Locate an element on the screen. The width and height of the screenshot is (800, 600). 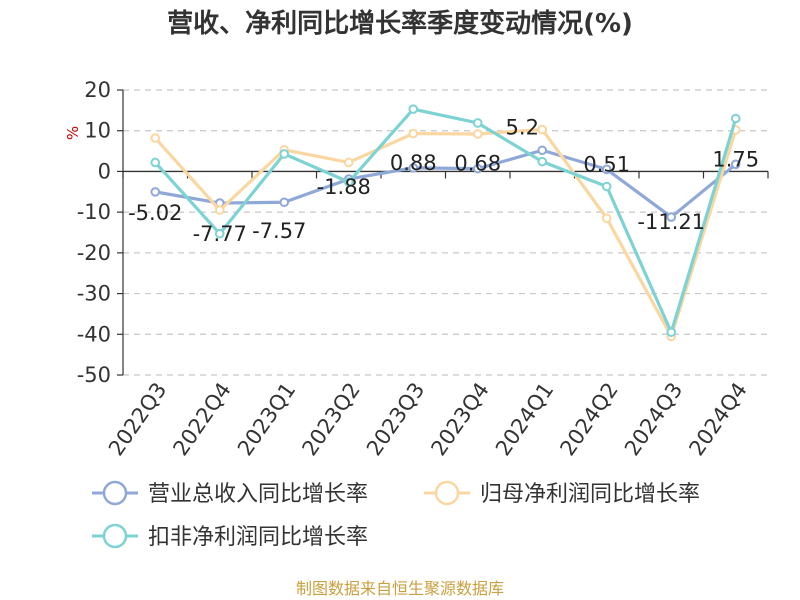
data-label: -11.21 is located at coordinates (671, 222).